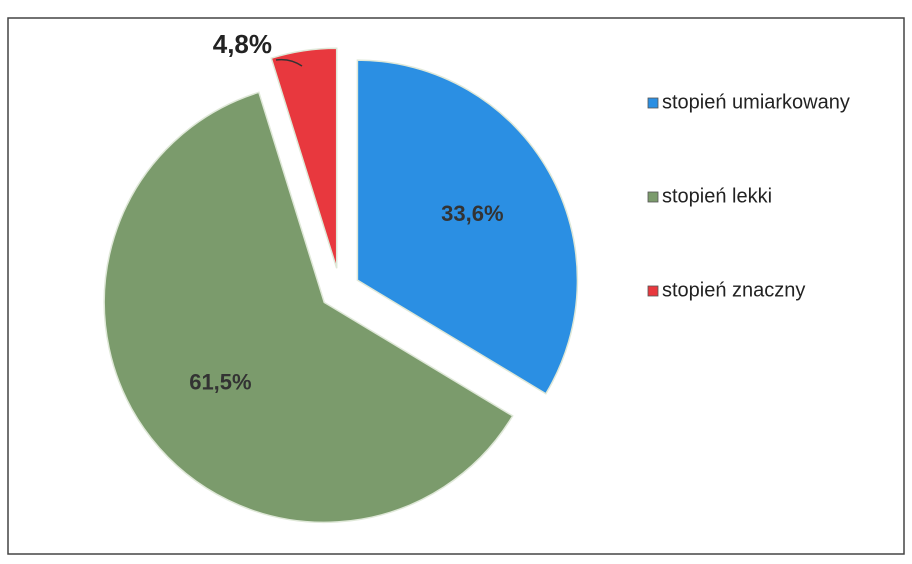  I want to click on legend-label: stopień umiarkowany, so click(756, 102).